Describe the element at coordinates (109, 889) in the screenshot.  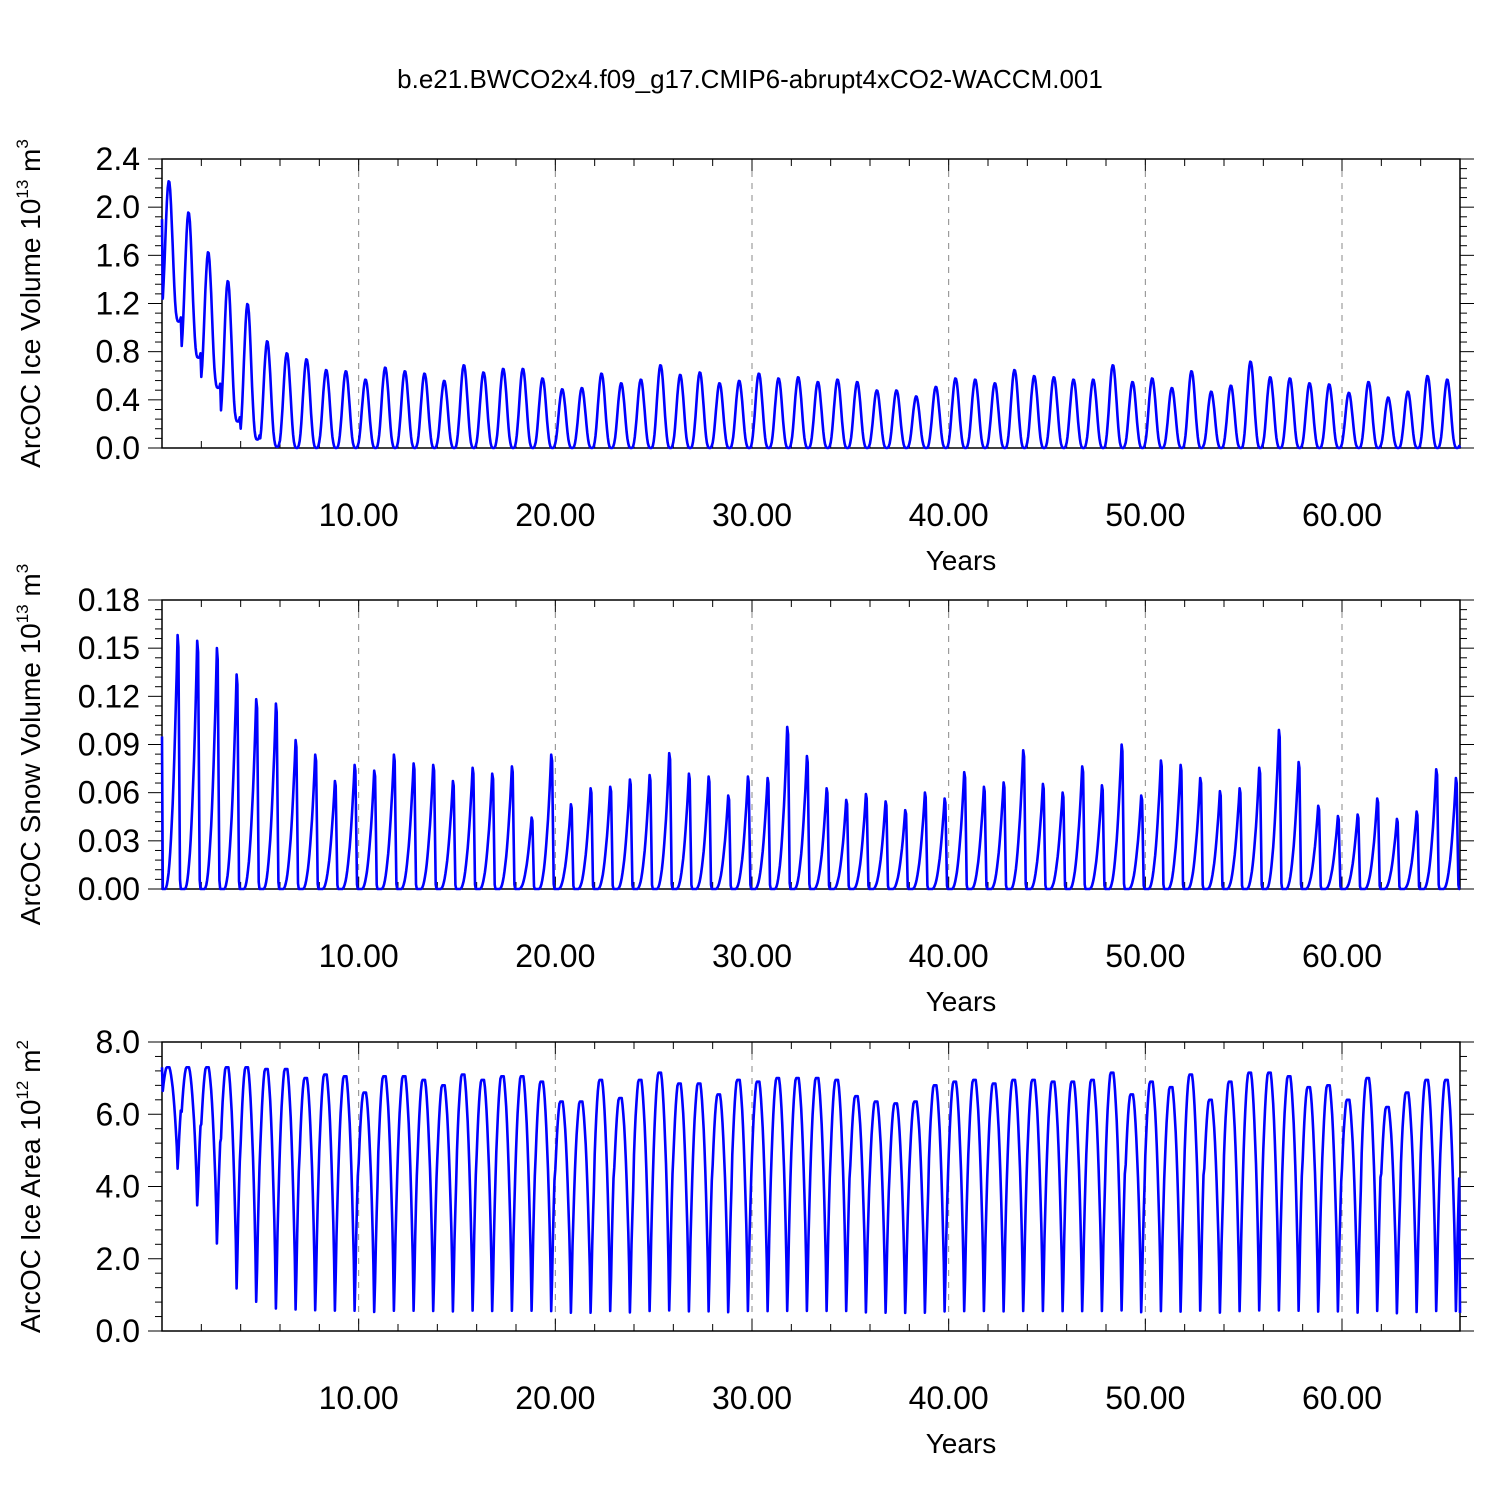
I see `y-tick-label: 0.00` at that location.